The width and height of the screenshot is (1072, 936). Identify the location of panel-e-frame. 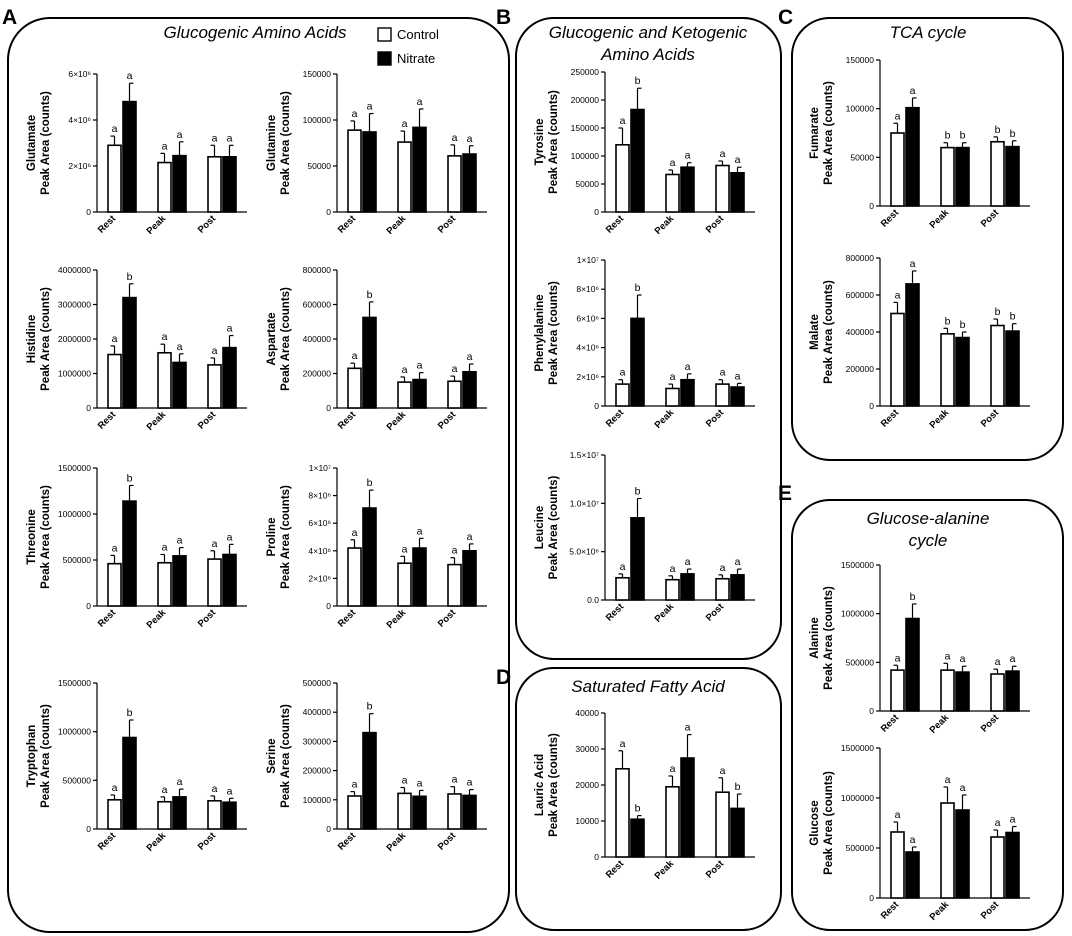
(927, 715).